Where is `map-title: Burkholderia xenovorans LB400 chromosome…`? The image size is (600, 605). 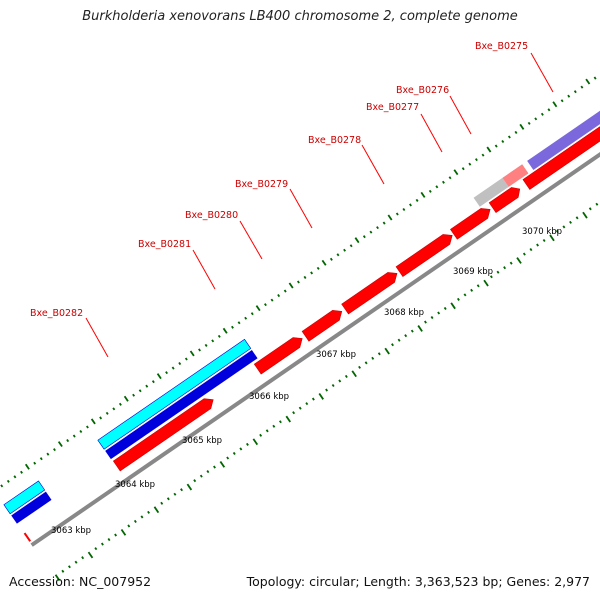 map-title: Burkholderia xenovorans LB400 chromosome… is located at coordinates (300, 16).